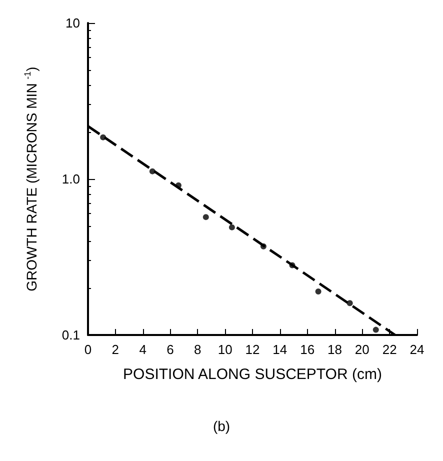 The image size is (443, 461). I want to click on y-tick-label: 0.1, so click(71, 335).